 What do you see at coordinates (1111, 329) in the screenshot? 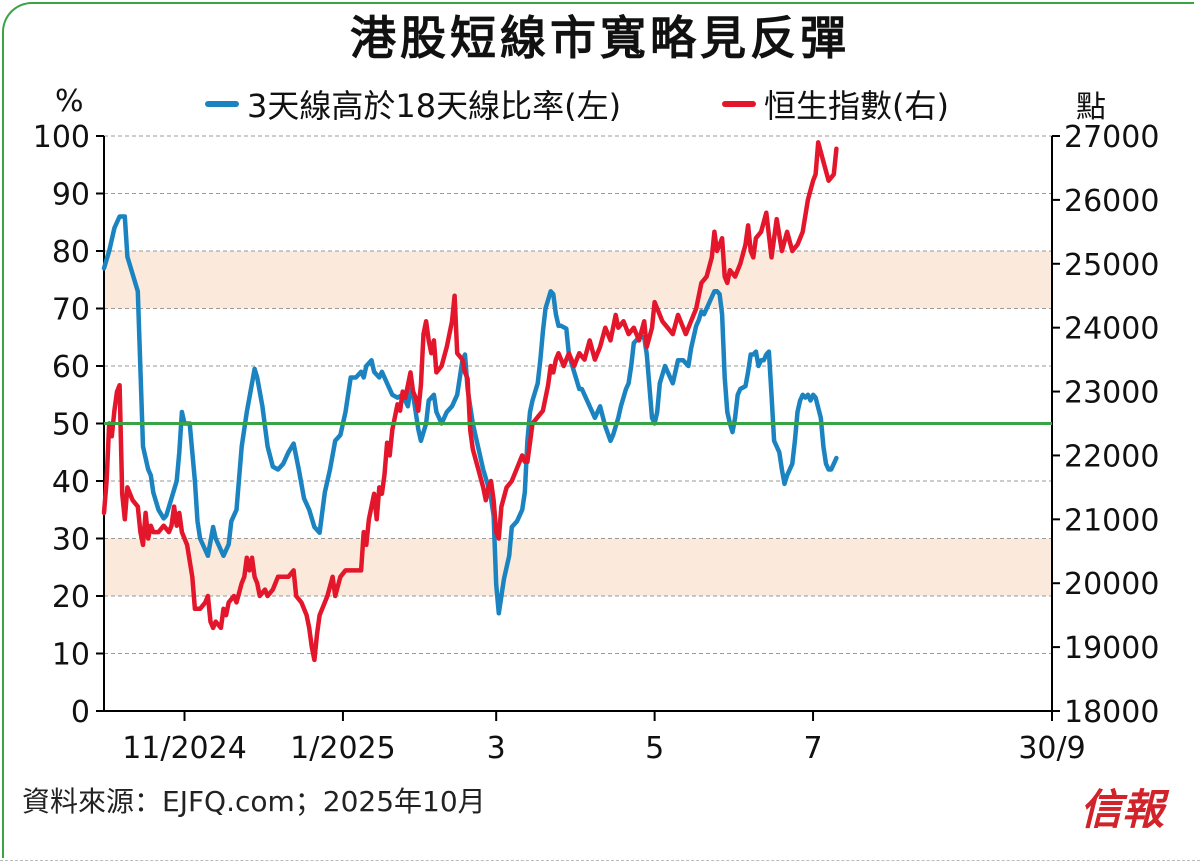
I see `right-tick-label: 24000` at bounding box center [1111, 329].